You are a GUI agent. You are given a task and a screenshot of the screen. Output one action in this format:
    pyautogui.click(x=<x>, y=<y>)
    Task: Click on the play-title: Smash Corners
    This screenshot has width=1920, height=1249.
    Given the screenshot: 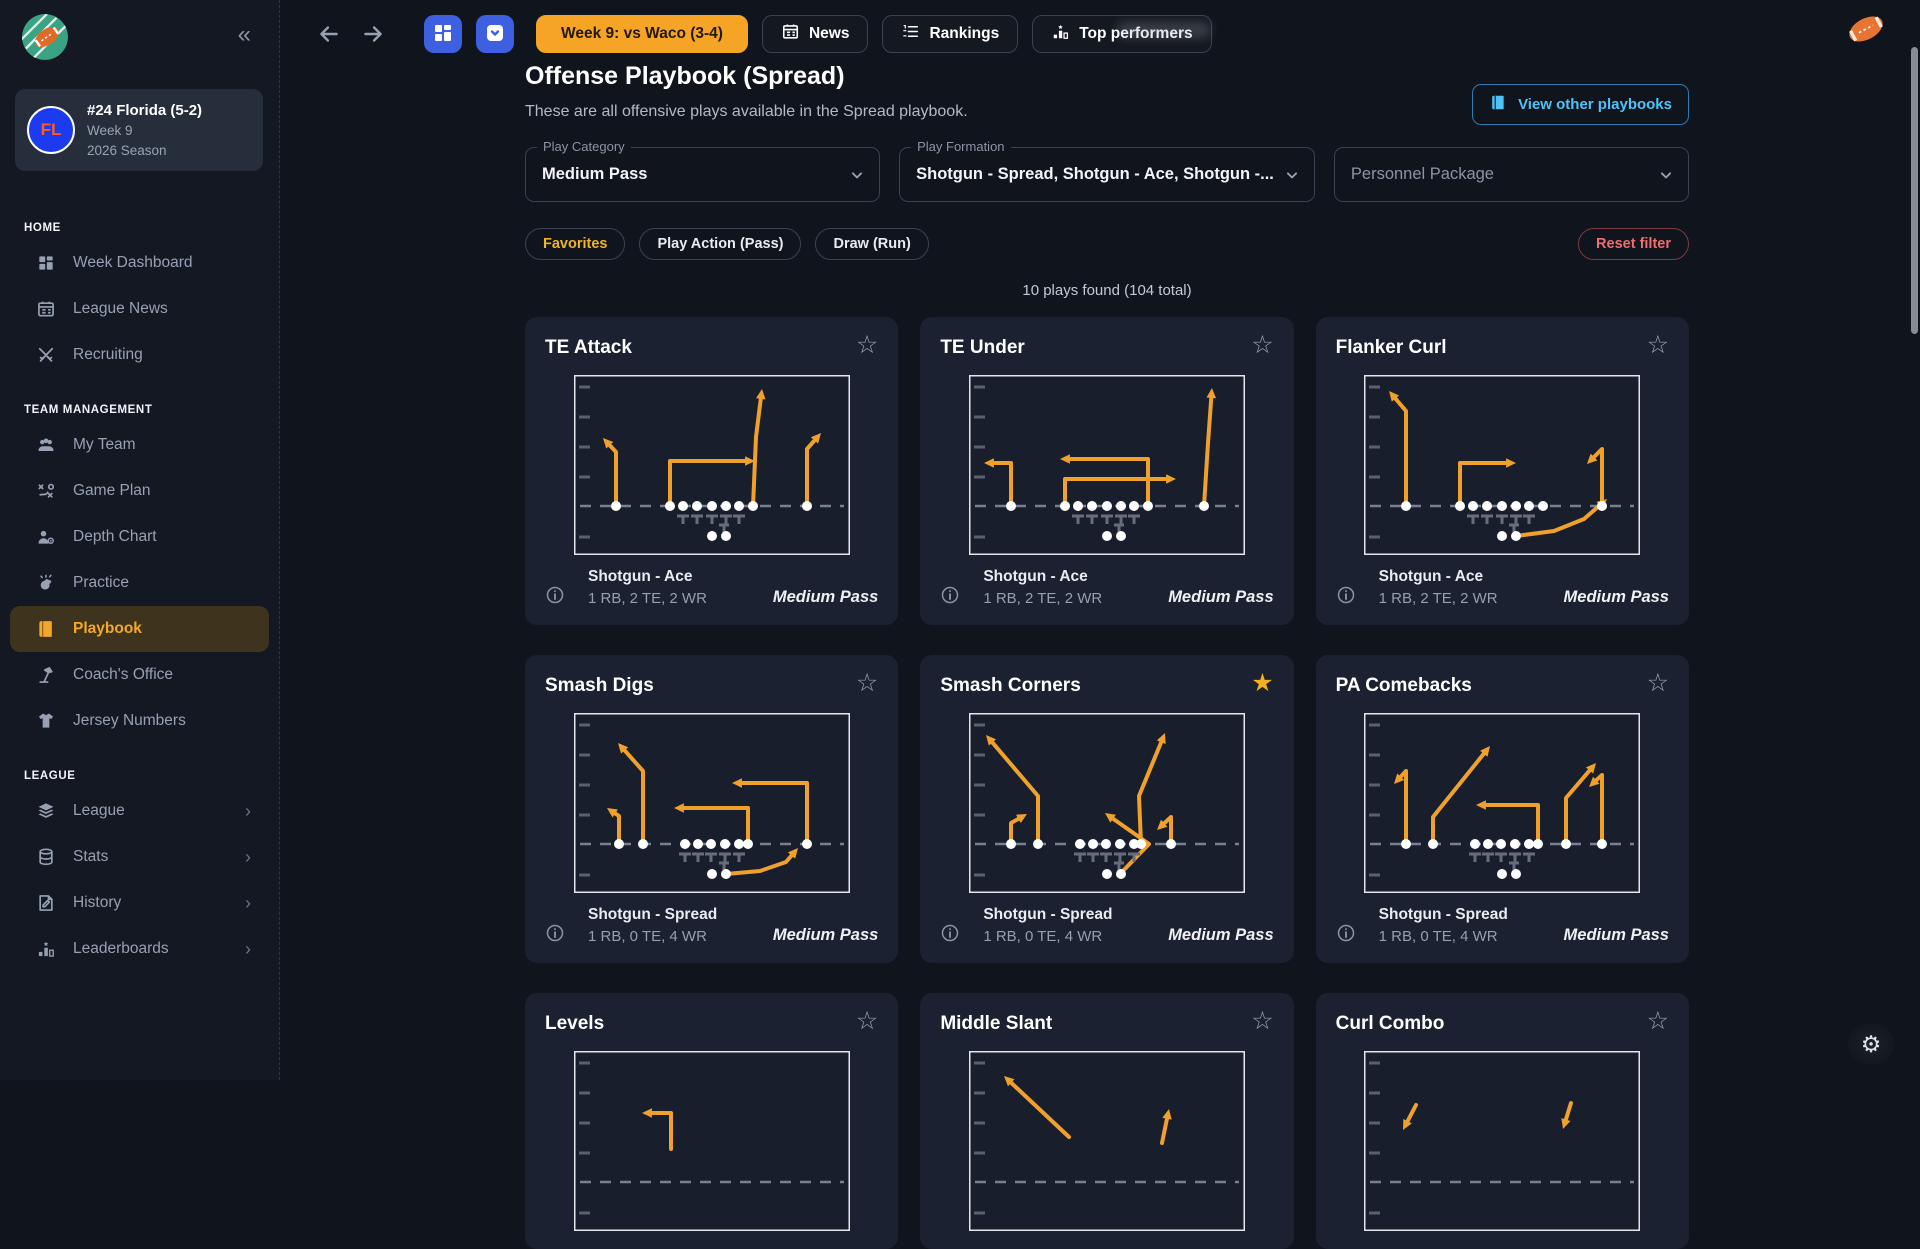 What is the action you would take?
    pyautogui.click(x=1010, y=684)
    